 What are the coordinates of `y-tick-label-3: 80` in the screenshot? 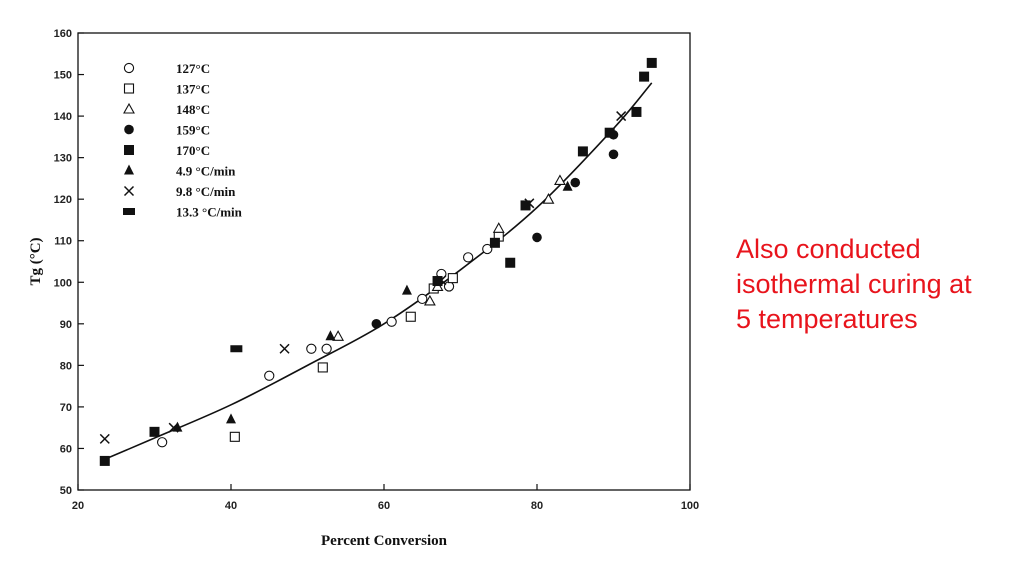 It's located at (66, 366).